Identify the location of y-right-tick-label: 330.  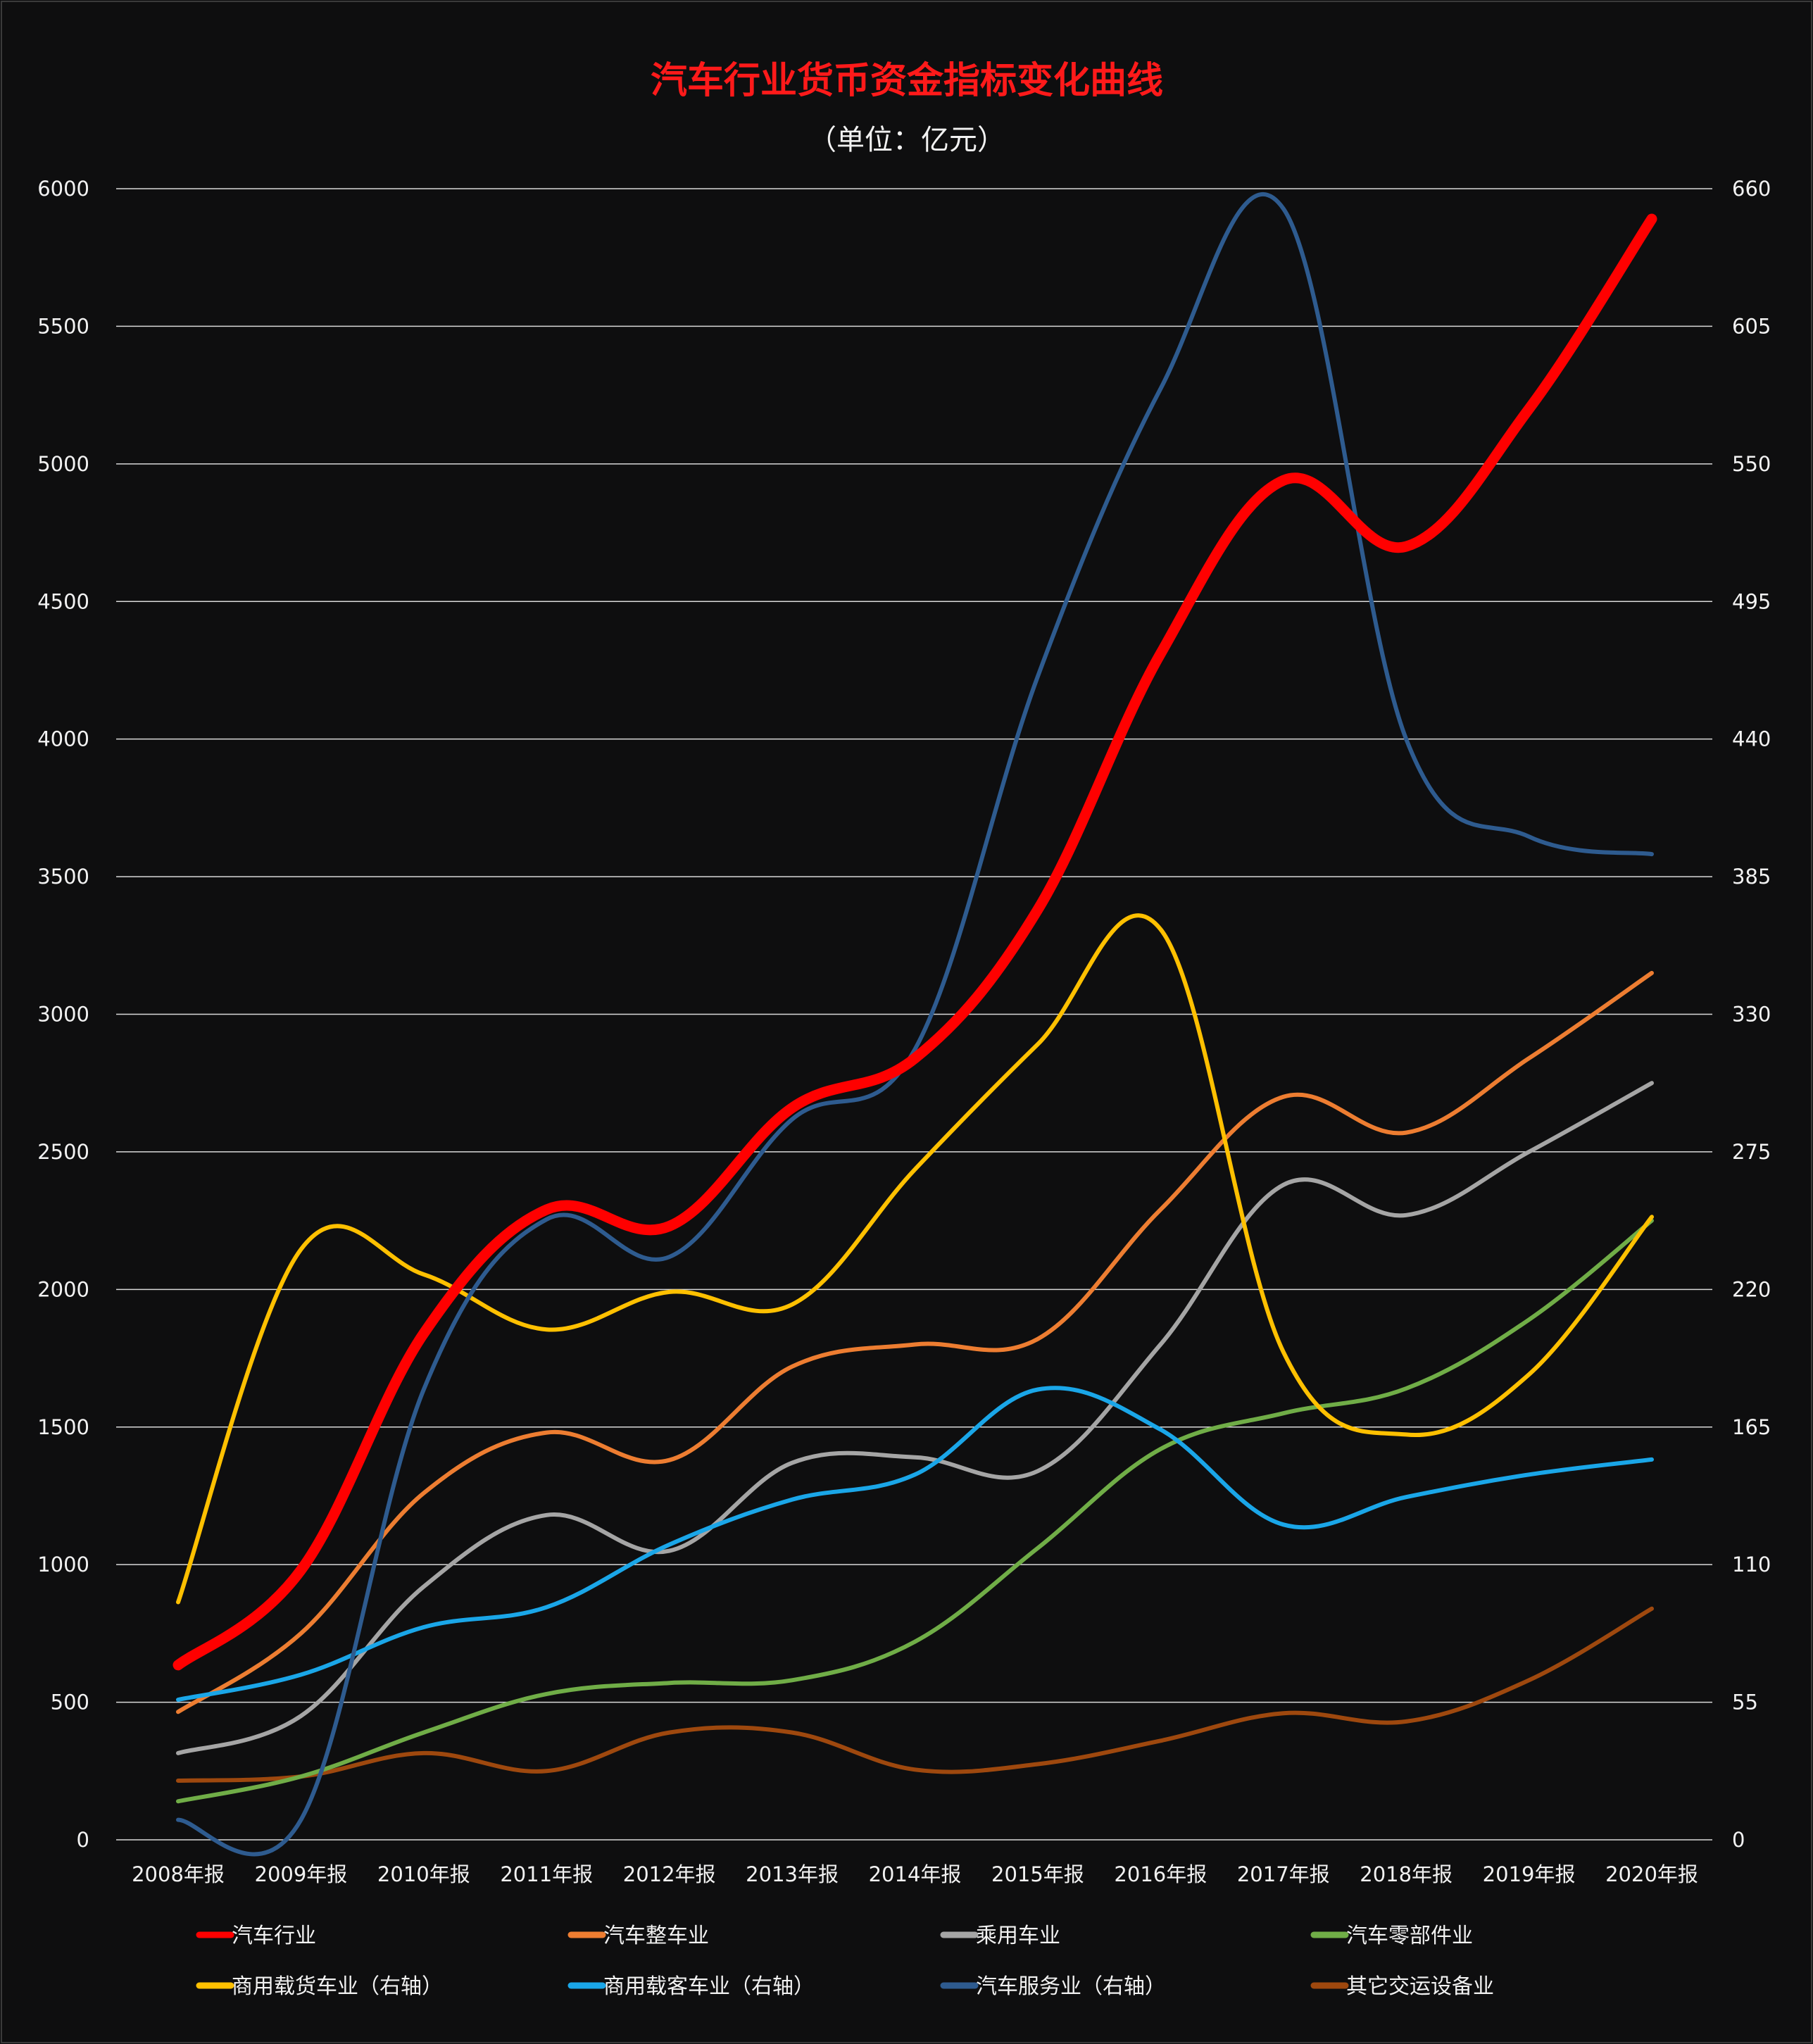
(1752, 1015).